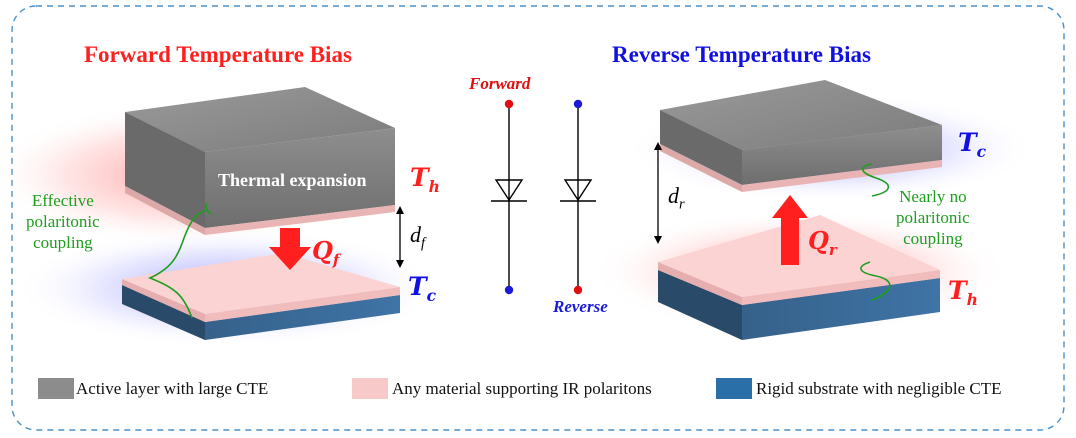 Image resolution: width=1076 pixels, height=438 pixels. I want to click on forward-polariton-side, so click(163, 300).